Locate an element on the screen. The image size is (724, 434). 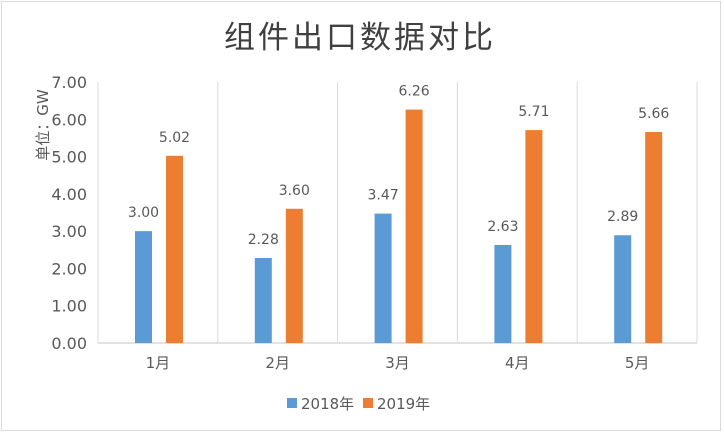
data-label: 5.66 is located at coordinates (653, 114).